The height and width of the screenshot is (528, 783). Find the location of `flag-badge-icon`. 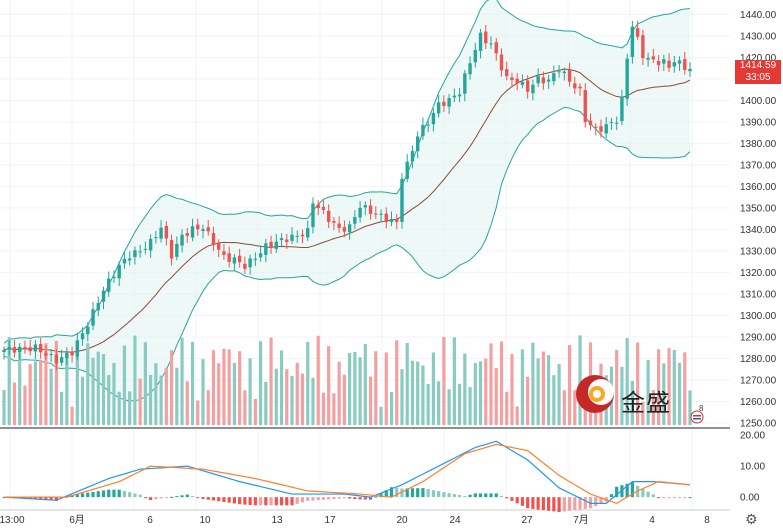

flag-badge-icon is located at coordinates (697, 417).